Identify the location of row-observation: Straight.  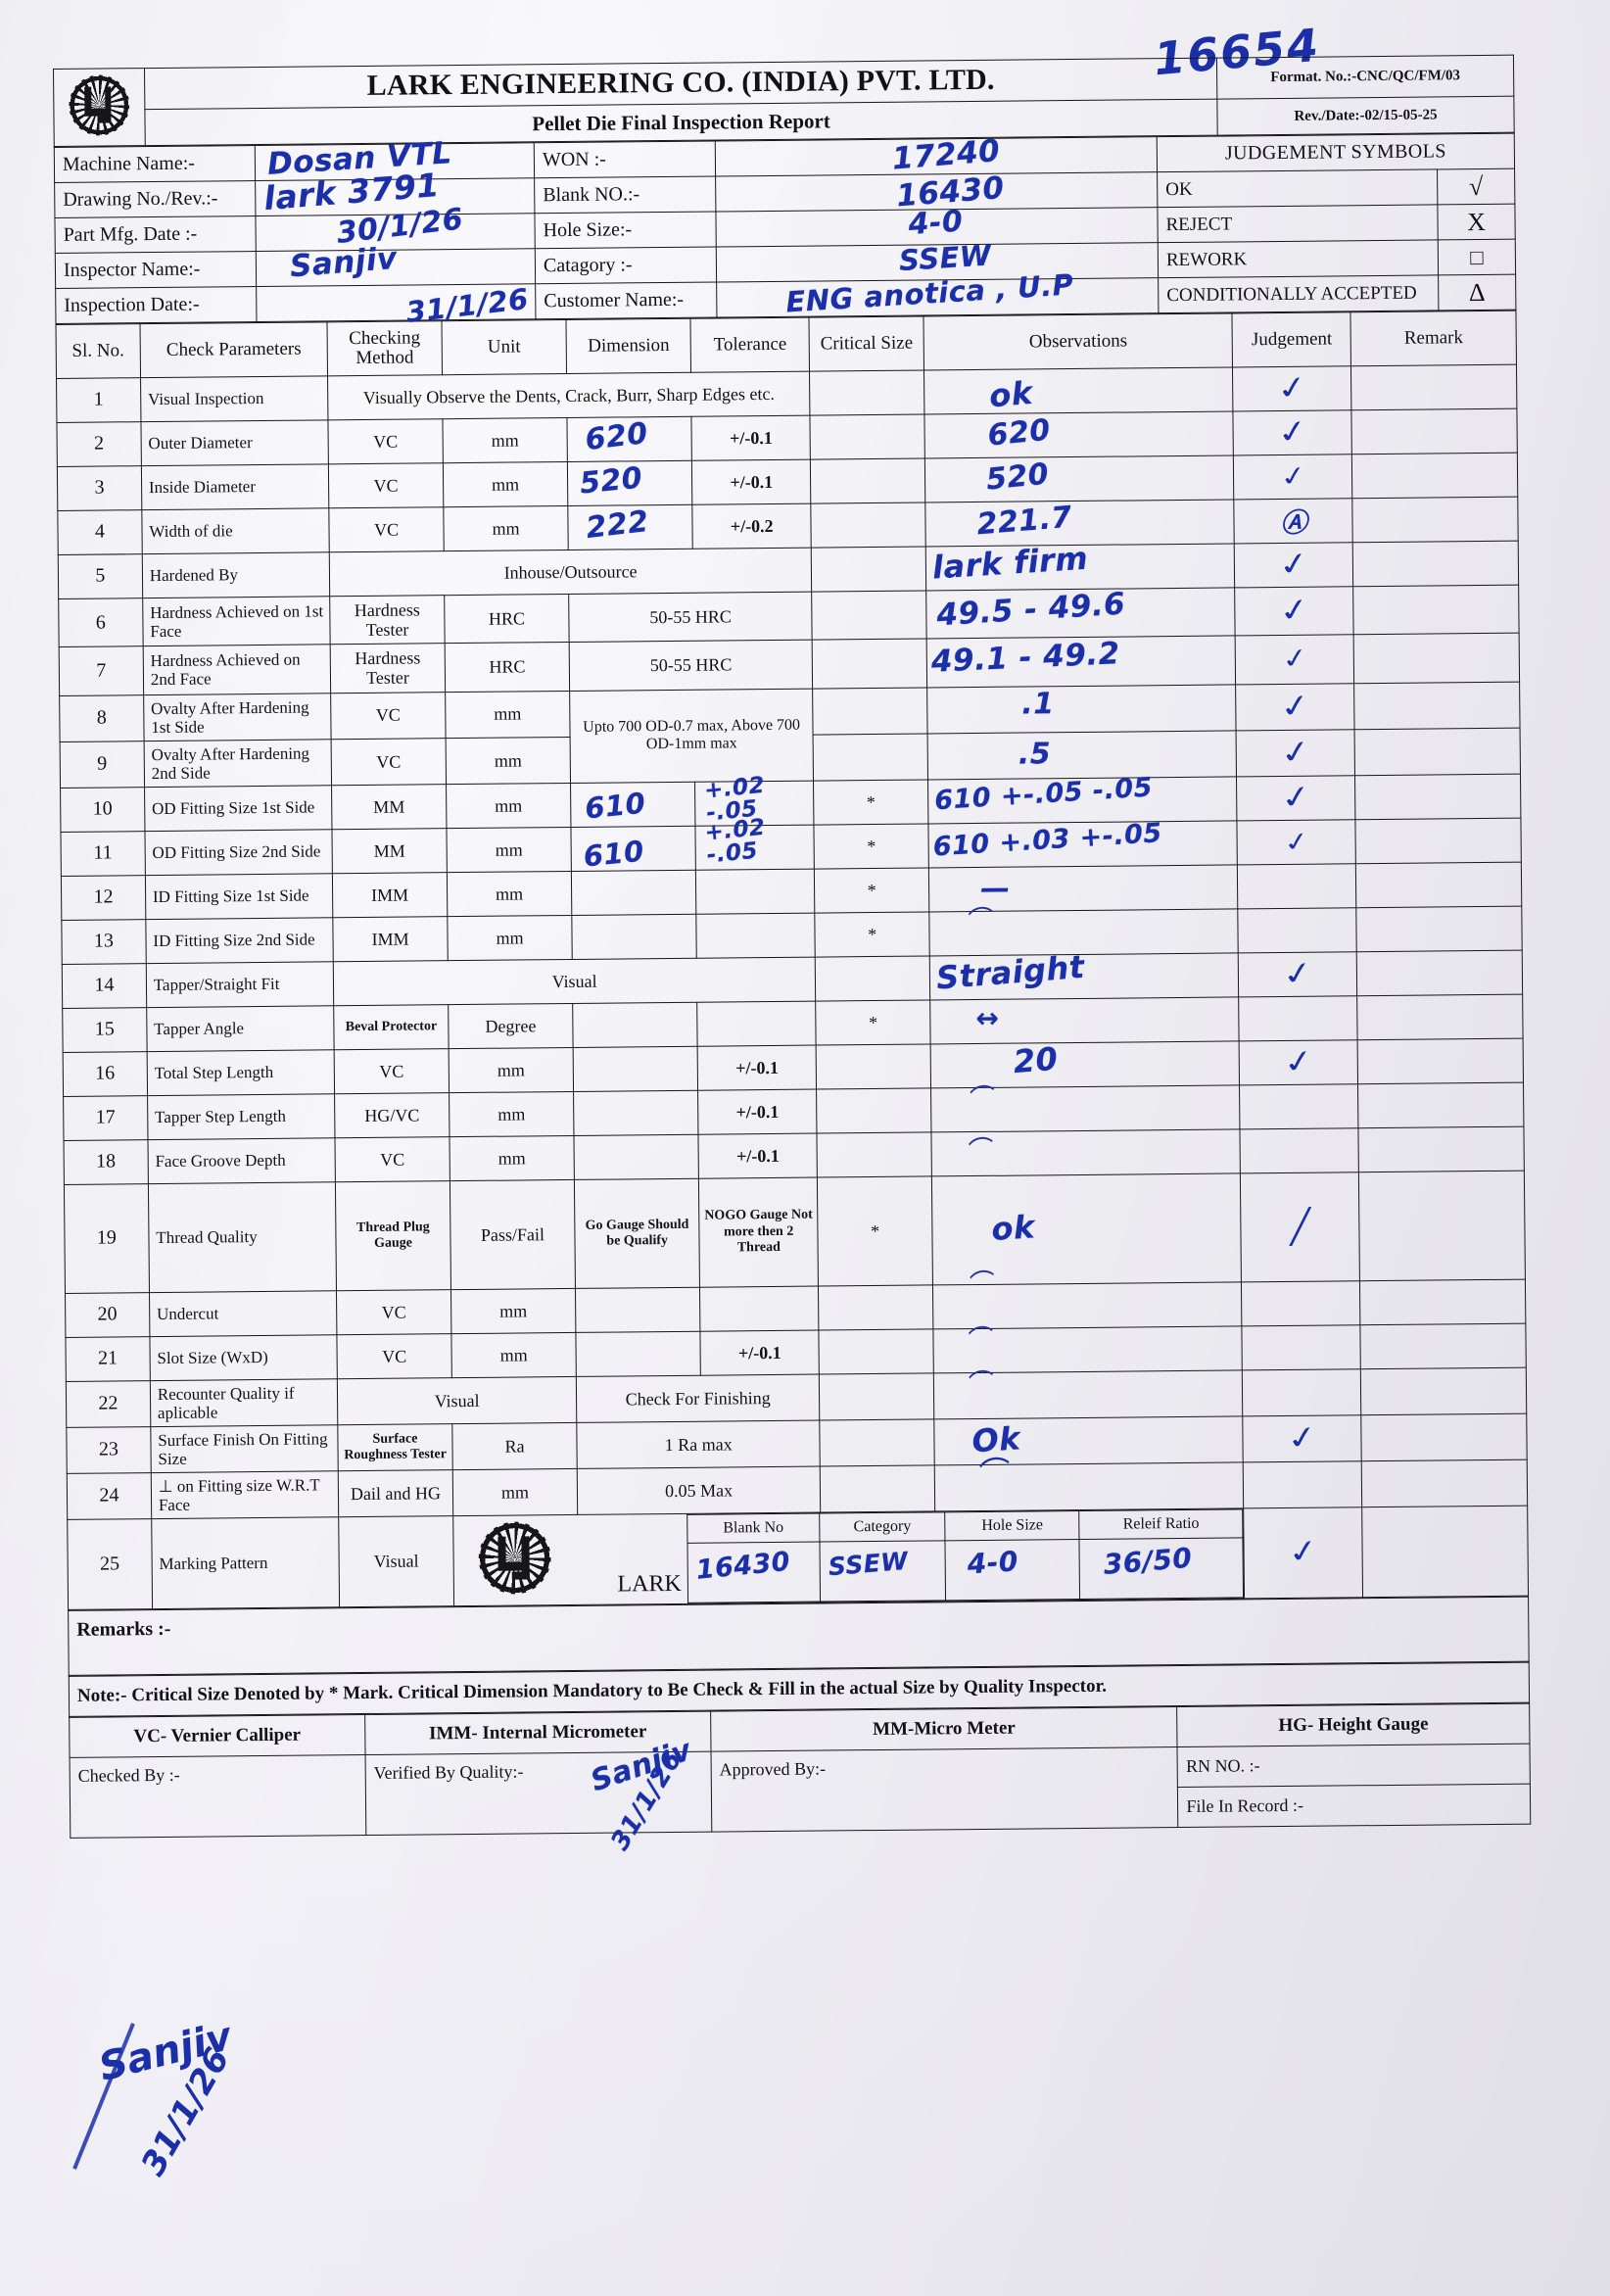
(1084, 974).